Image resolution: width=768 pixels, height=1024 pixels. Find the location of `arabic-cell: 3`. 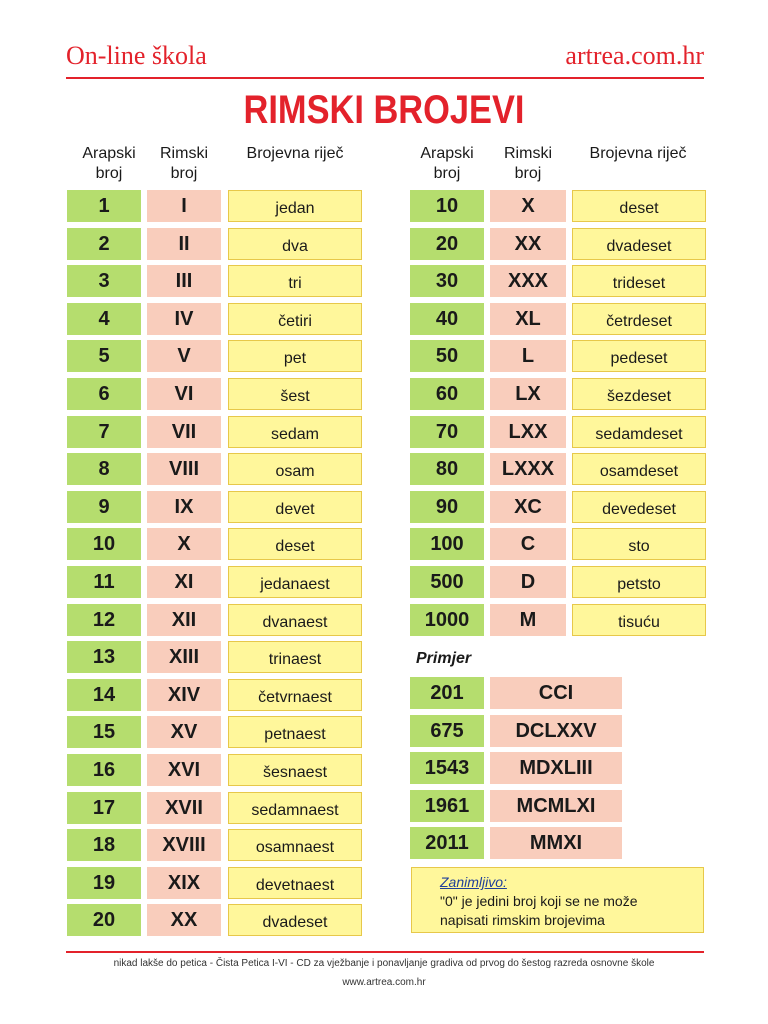

arabic-cell: 3 is located at coordinates (104, 281).